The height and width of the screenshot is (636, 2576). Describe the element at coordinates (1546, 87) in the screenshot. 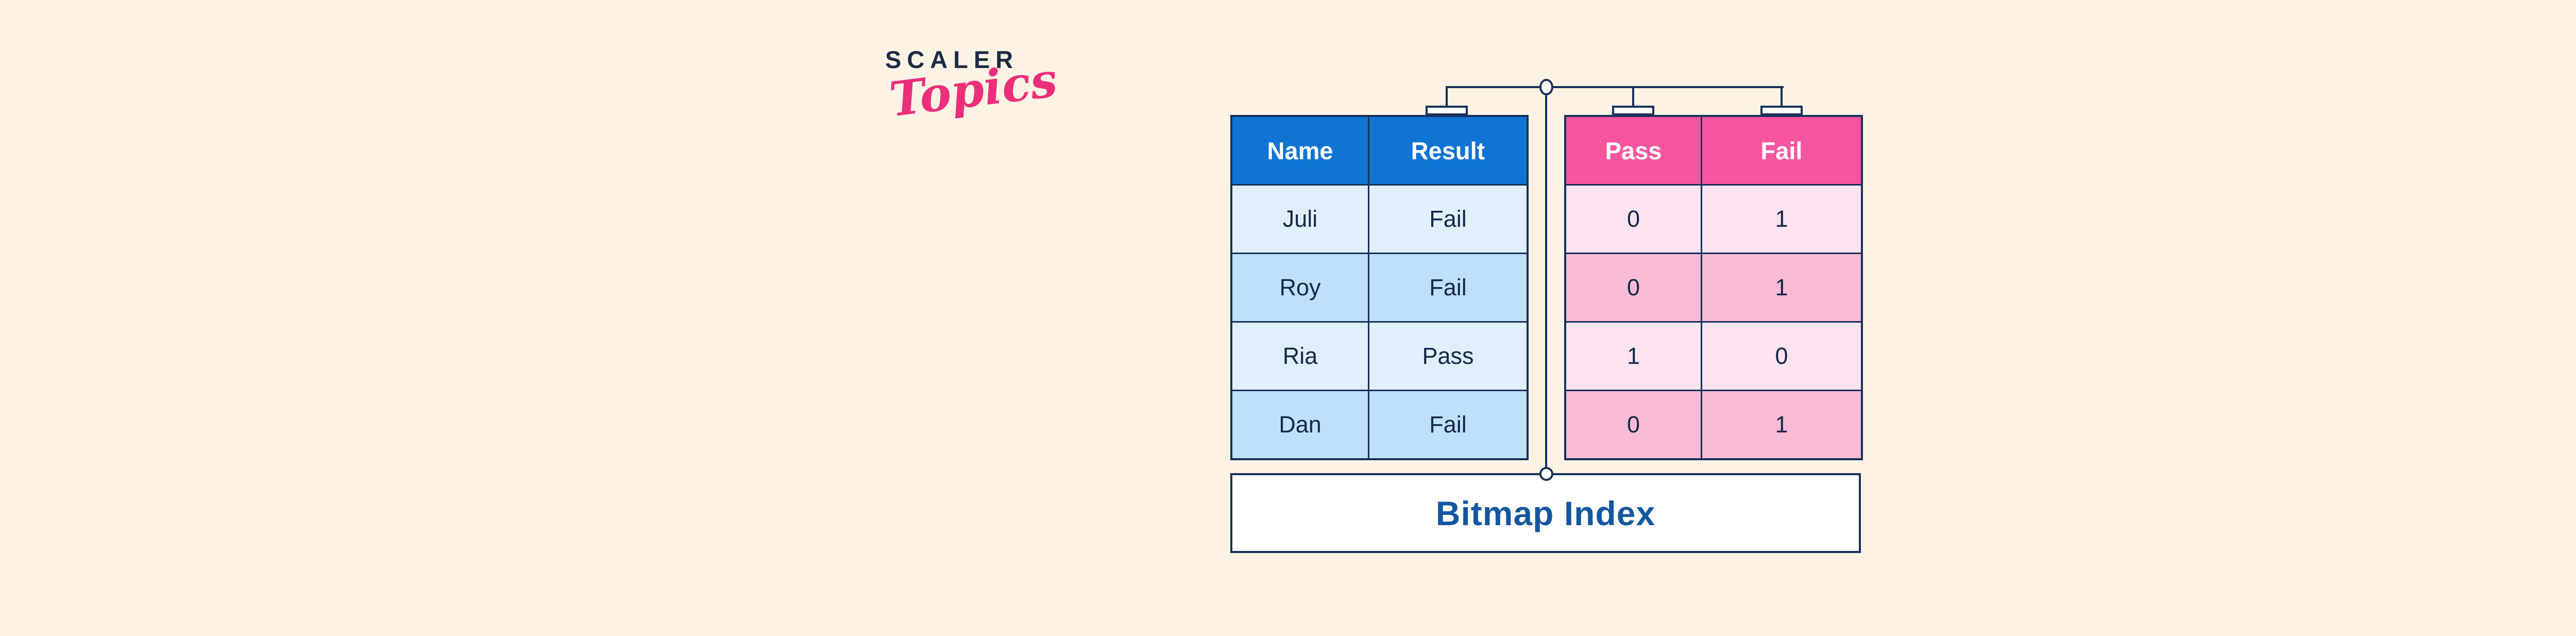

I see `connector-junction-node-top` at that location.